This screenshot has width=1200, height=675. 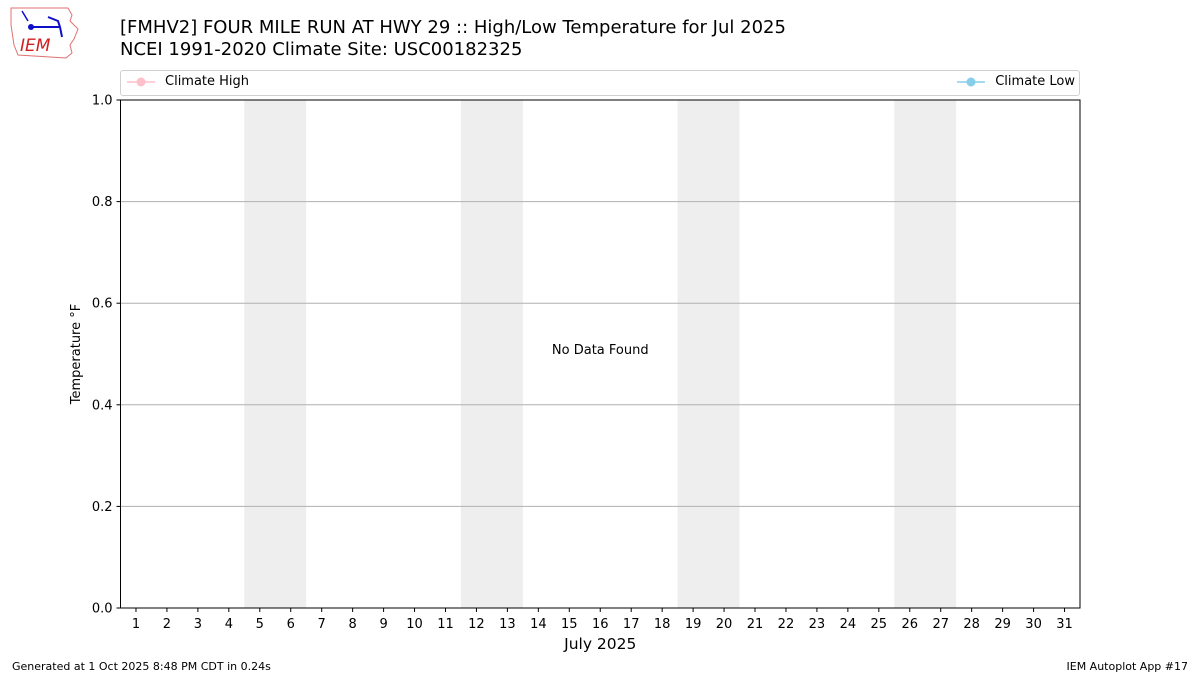 What do you see at coordinates (600, 83) in the screenshot?
I see `legend: Climate High Climate Low` at bounding box center [600, 83].